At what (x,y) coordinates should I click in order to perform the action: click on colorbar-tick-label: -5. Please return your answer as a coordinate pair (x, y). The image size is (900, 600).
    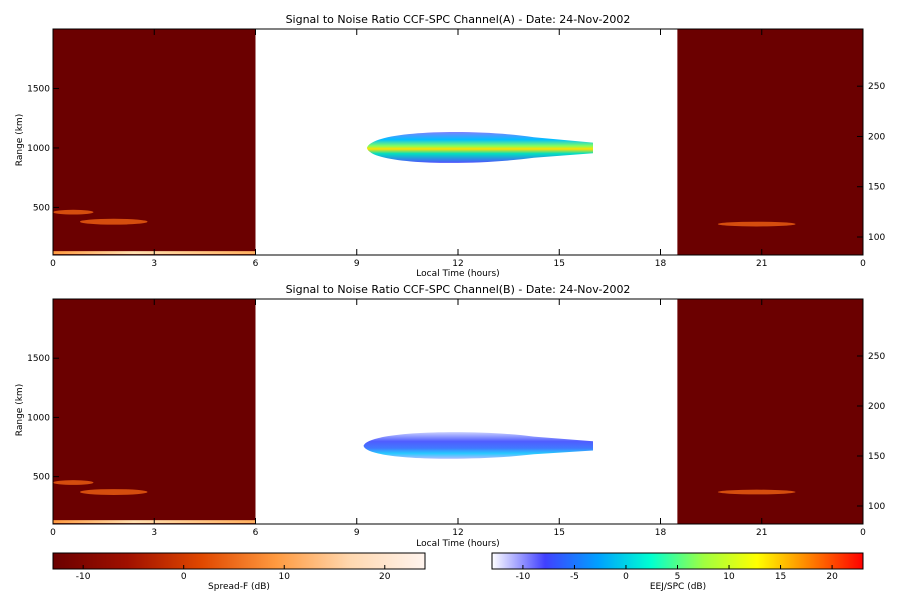
    Looking at the image, I should click on (574, 577).